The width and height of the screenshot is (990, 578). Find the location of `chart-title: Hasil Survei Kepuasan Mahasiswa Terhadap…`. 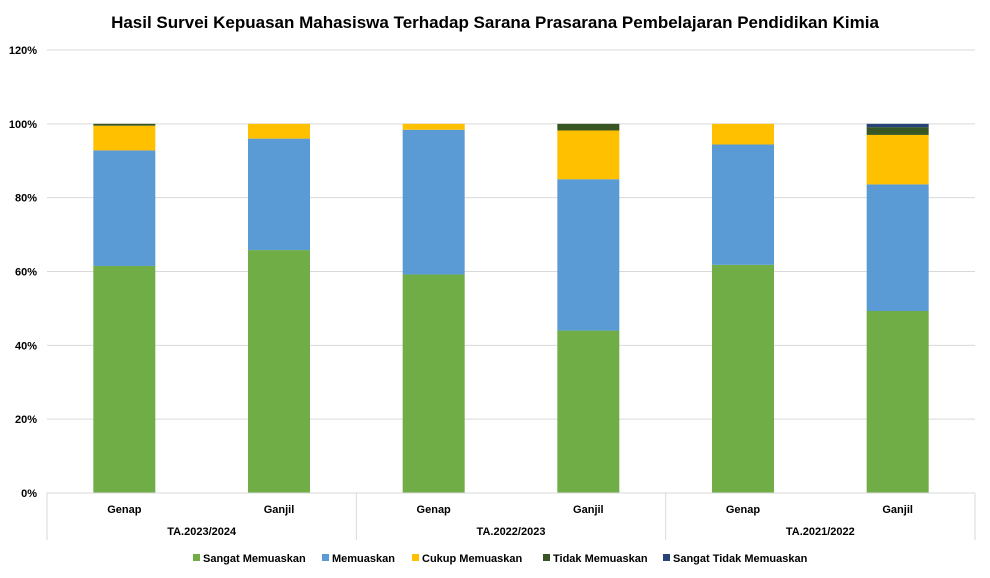

chart-title: Hasil Survei Kepuasan Mahasiswa Terhadap… is located at coordinates (495, 22).